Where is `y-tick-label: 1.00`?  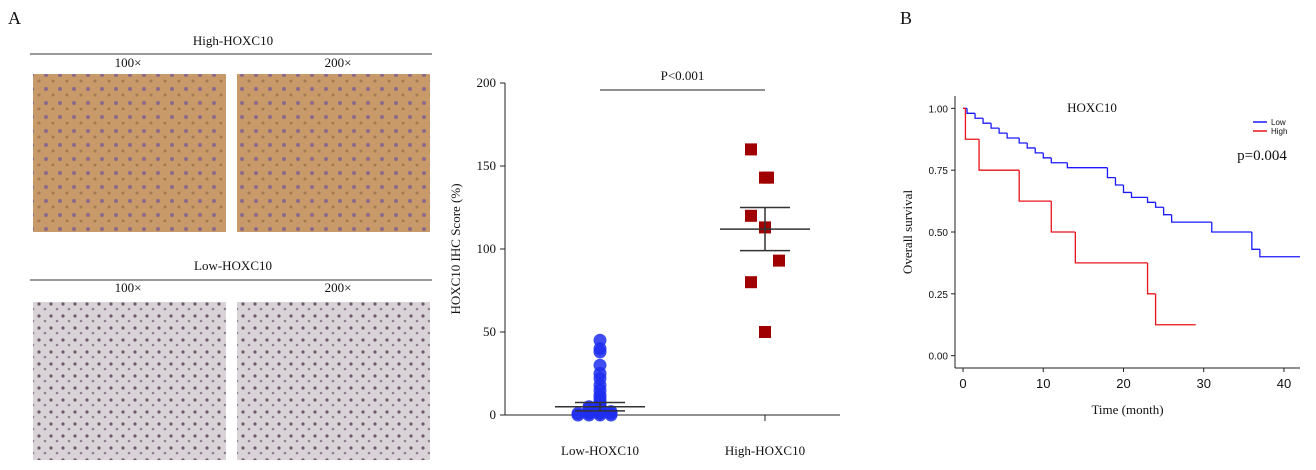 y-tick-label: 1.00 is located at coordinates (939, 109).